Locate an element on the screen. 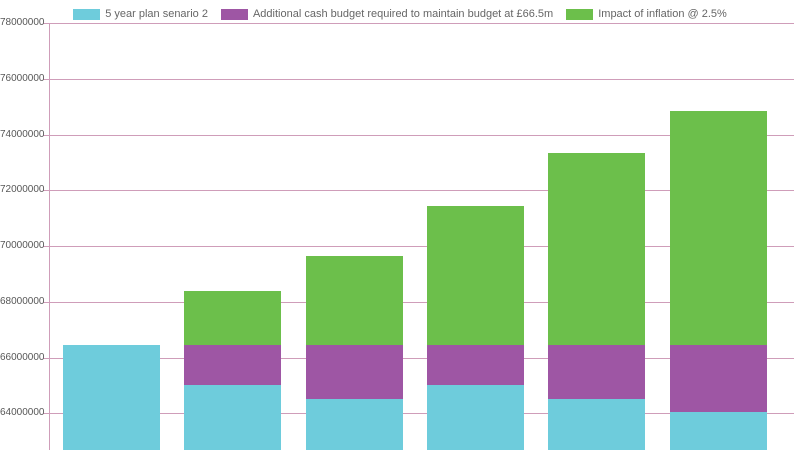 This screenshot has width=800, height=450. bar-4-segment-additional-cash is located at coordinates (475, 365).